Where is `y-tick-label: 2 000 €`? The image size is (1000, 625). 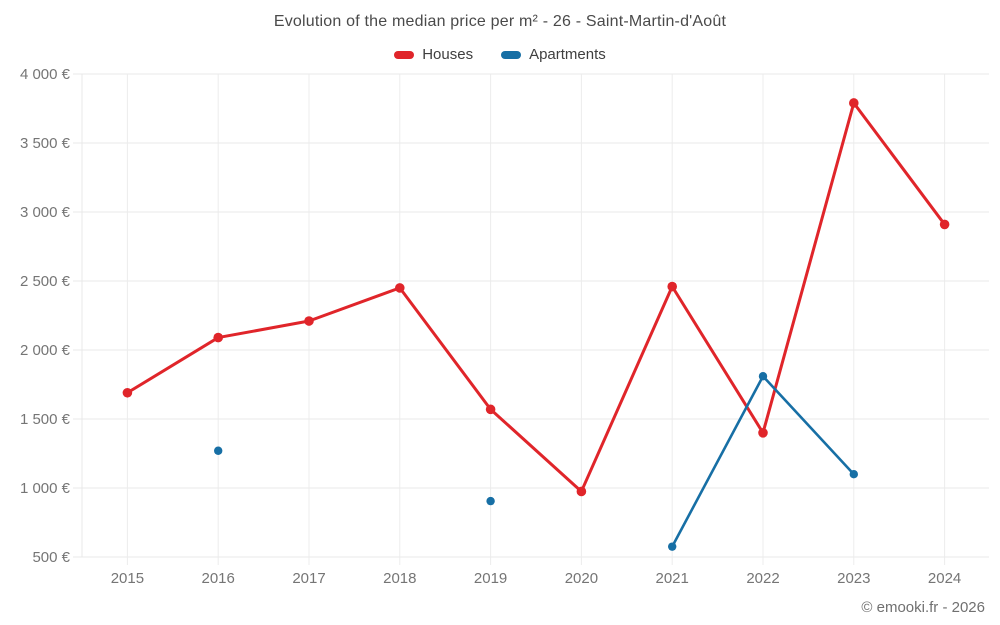
y-tick-label: 2 000 € is located at coordinates (45, 350).